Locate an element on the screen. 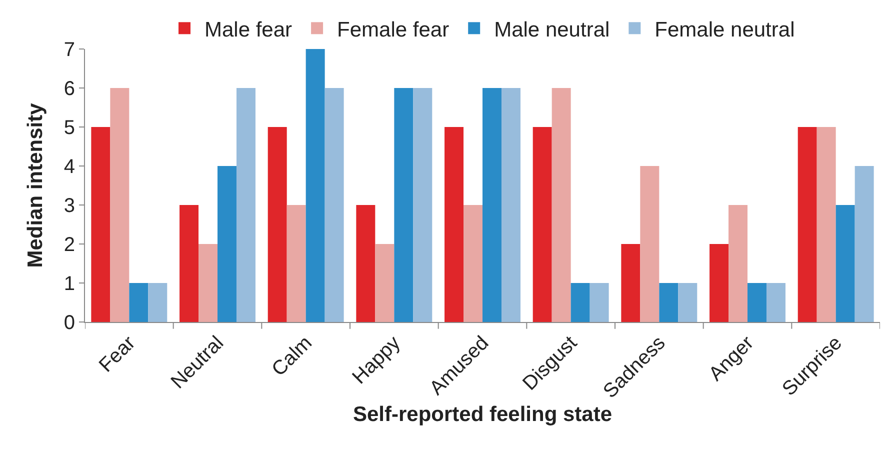 The height and width of the screenshot is (454, 888). y-tick-label: 4 is located at coordinates (69, 167).